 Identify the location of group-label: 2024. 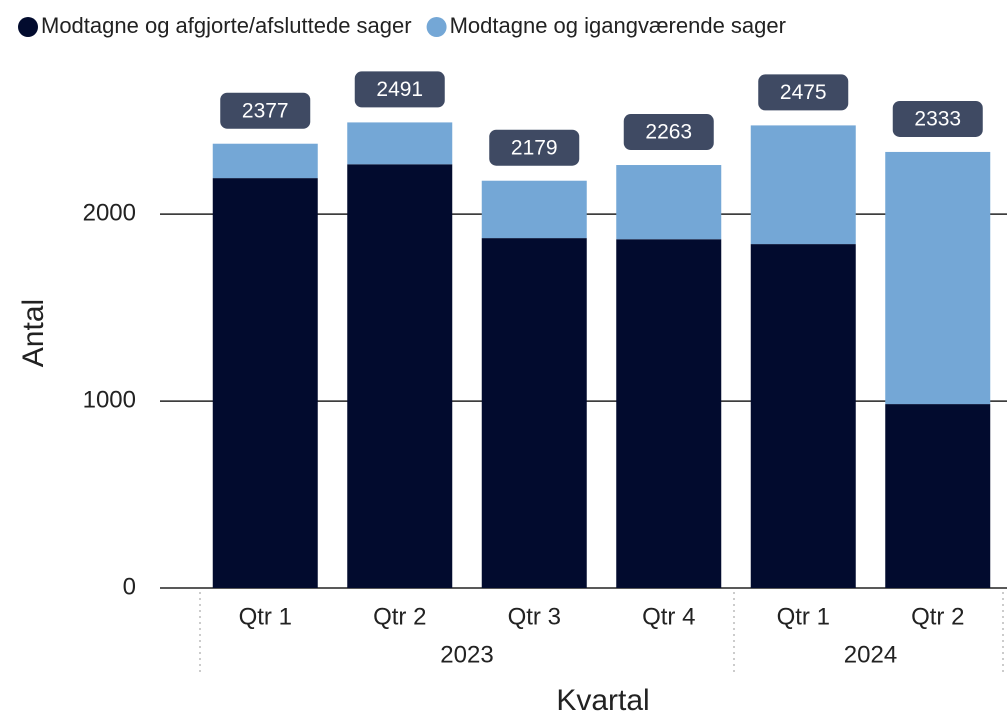
(870, 654).